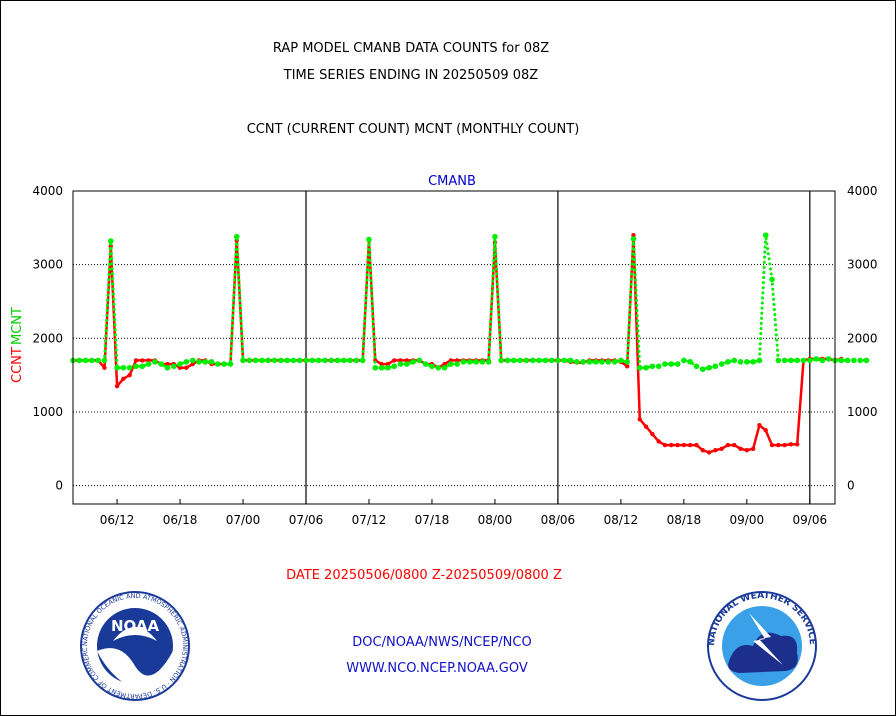 Image resolution: width=896 pixels, height=716 pixels. I want to click on xtick-label: 06/12, so click(117, 520).